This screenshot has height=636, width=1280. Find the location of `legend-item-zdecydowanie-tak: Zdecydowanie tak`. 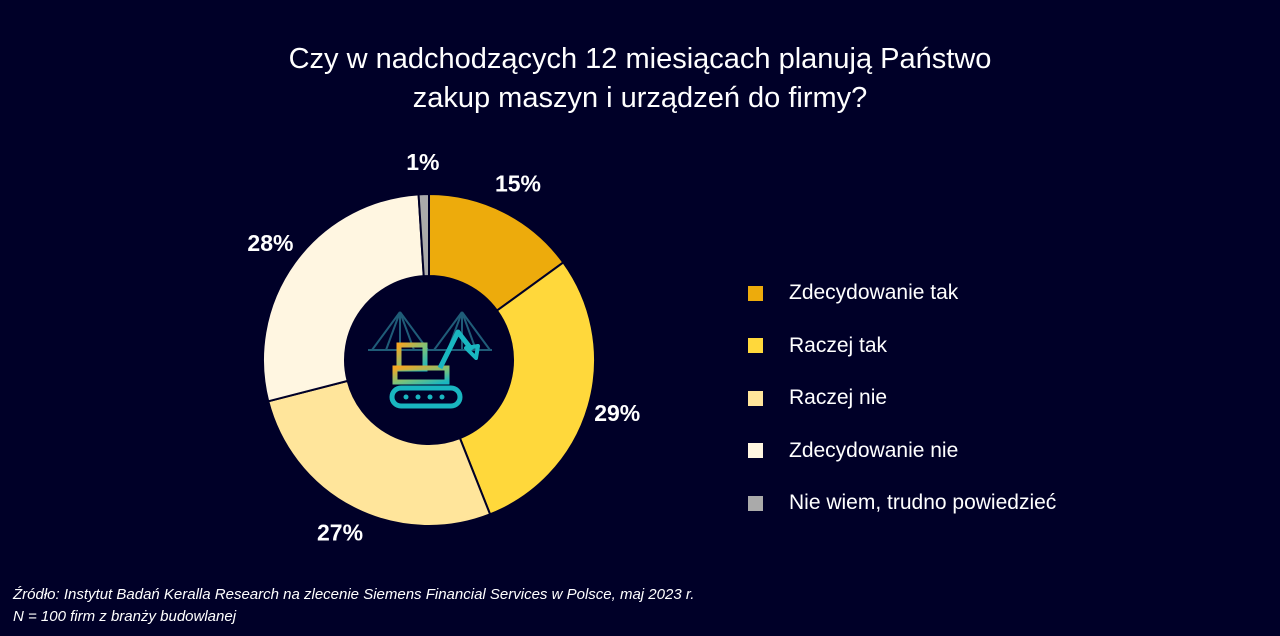

legend-item-zdecydowanie-tak: Zdecydowanie tak is located at coordinates (902, 293).